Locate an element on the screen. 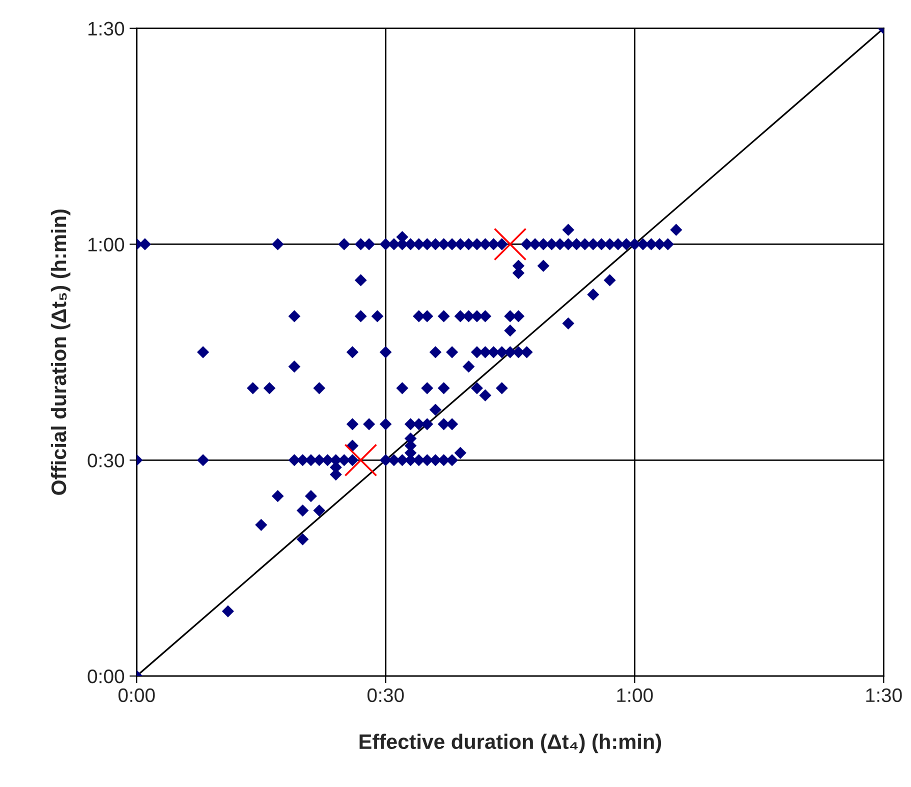  y-tick-label: 1:30 is located at coordinates (106, 29).